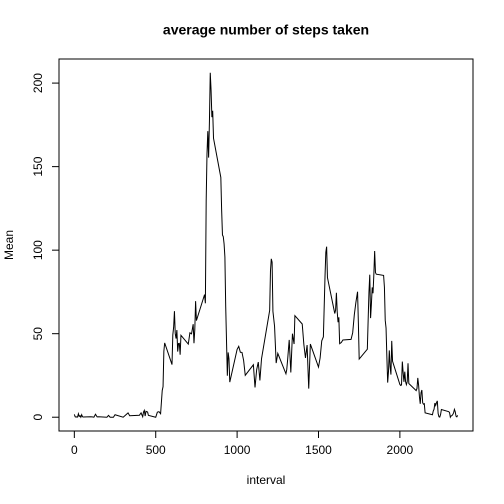  Describe the element at coordinates (266, 480) in the screenshot. I see `x-axis-label: interval` at that location.